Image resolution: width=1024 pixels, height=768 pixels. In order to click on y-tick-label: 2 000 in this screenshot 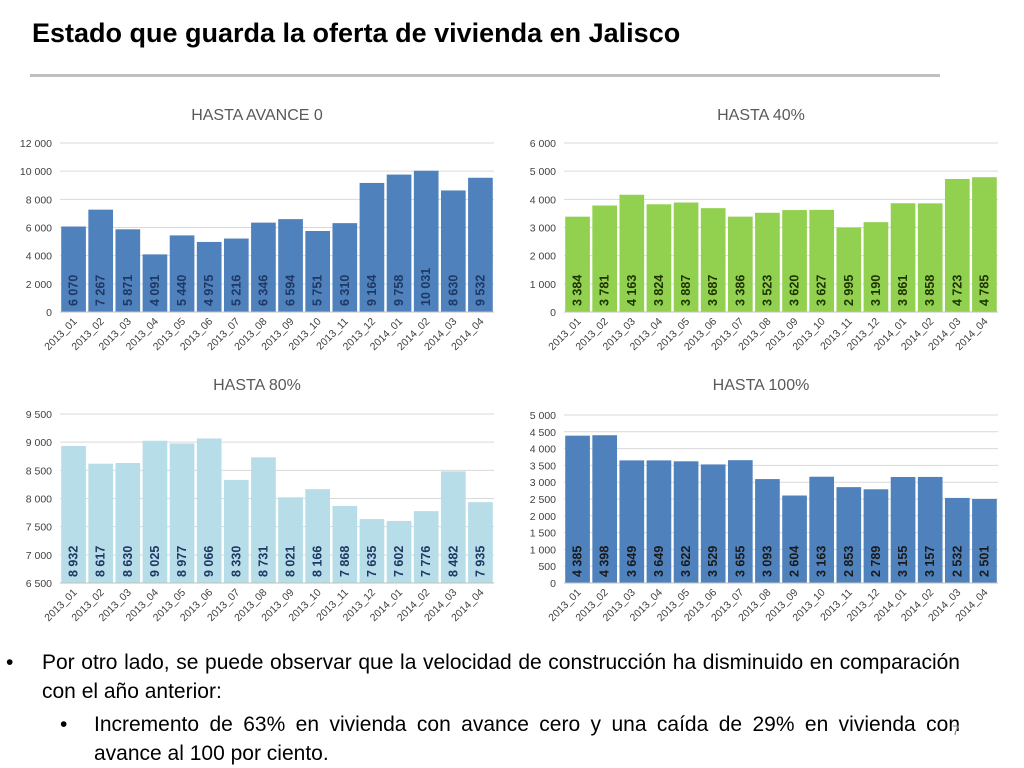, I will do `click(543, 517)`.